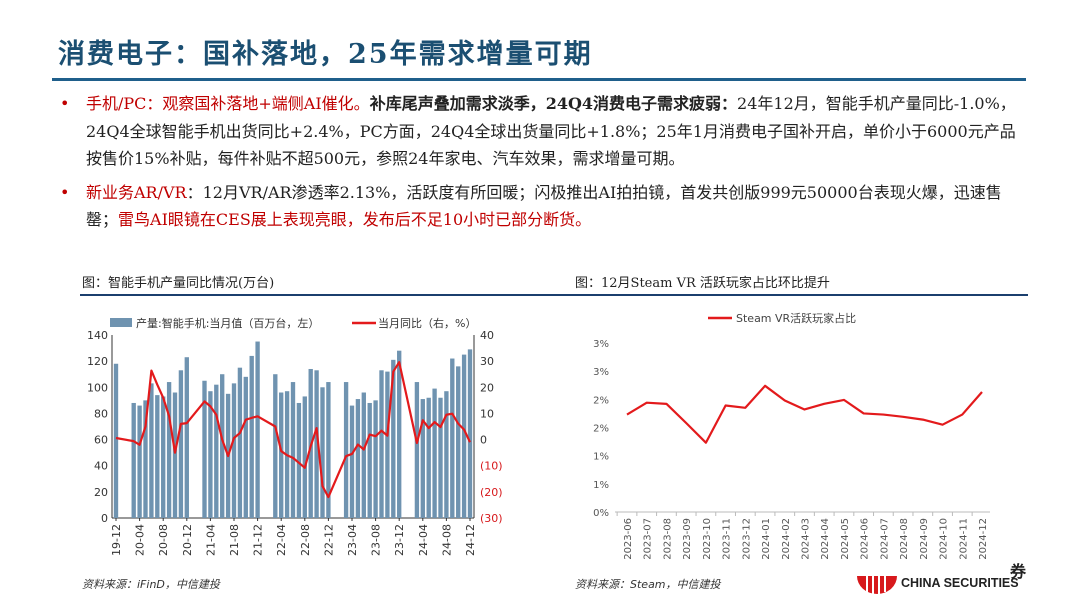 The height and width of the screenshot is (608, 1080). Describe the element at coordinates (97, 387) in the screenshot. I see `left-tick-label: 100` at that location.